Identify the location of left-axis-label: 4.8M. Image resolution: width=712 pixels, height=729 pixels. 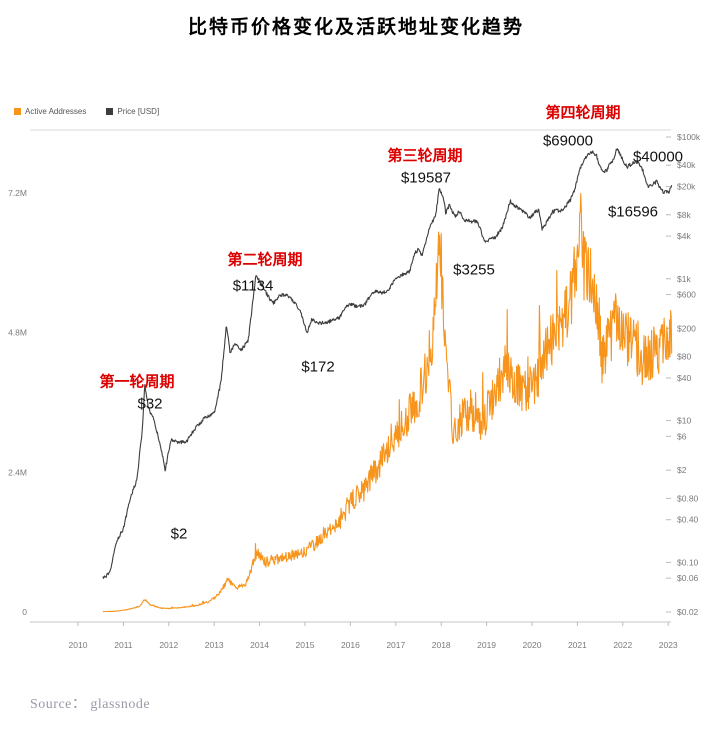
(17, 333).